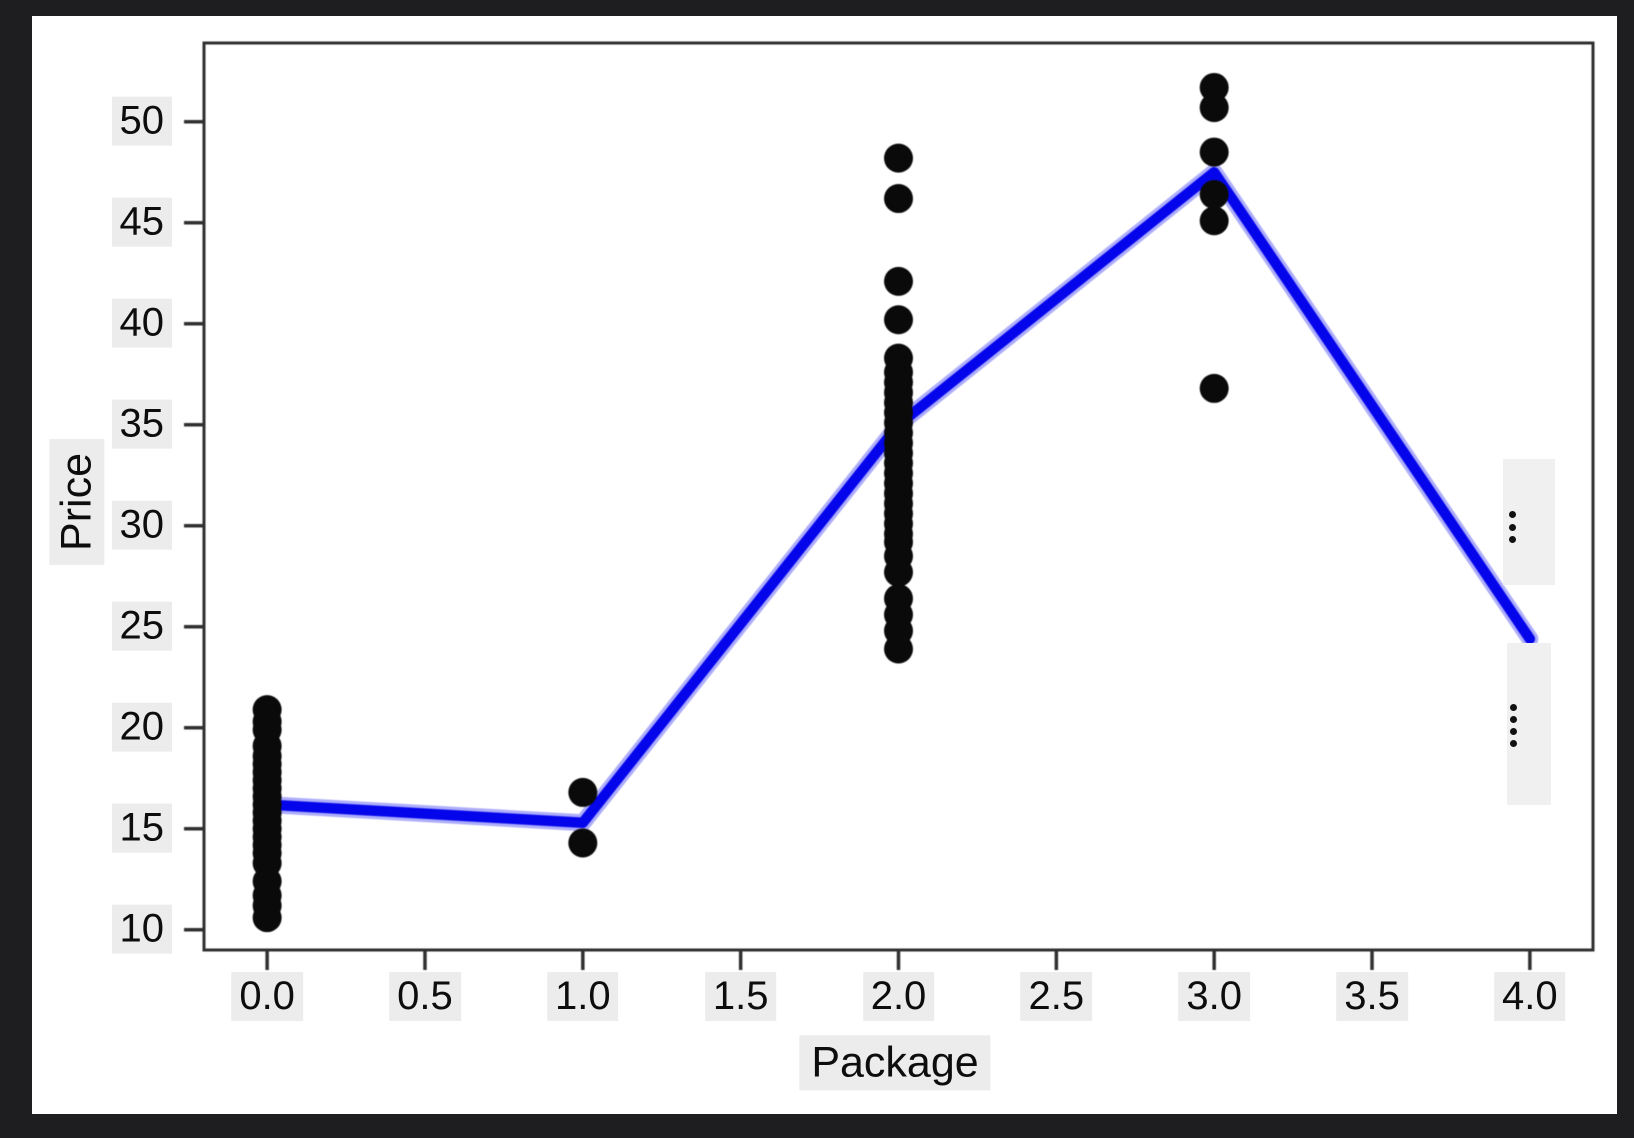 The height and width of the screenshot is (1138, 1634). I want to click on y-tick-label: 10, so click(141, 929).